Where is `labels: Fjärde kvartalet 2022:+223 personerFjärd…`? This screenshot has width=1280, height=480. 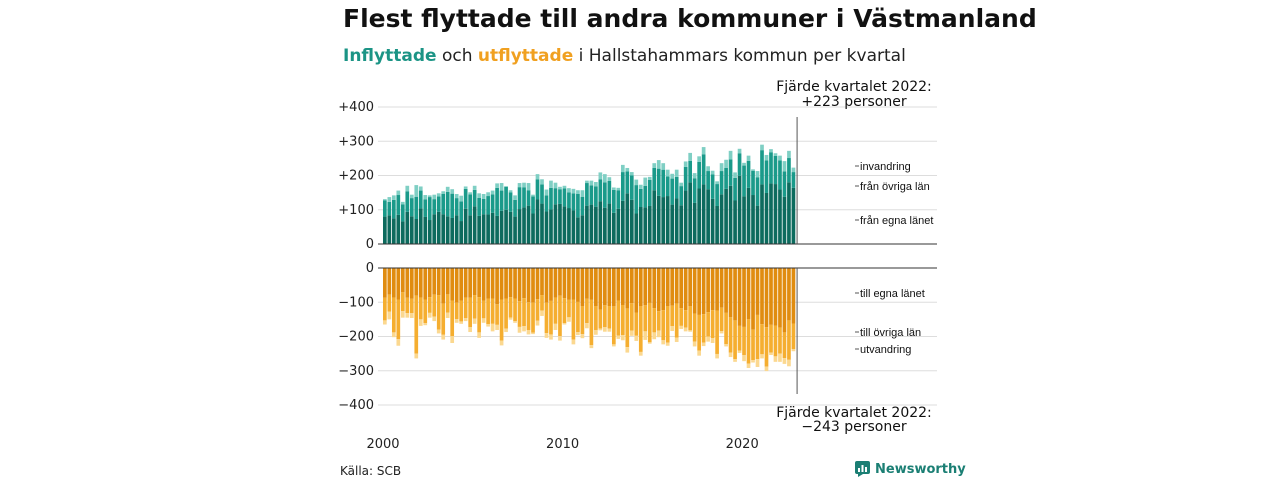 labels: Fjärde kvartalet 2022:+223 personerFjärd… is located at coordinates (854, 257).